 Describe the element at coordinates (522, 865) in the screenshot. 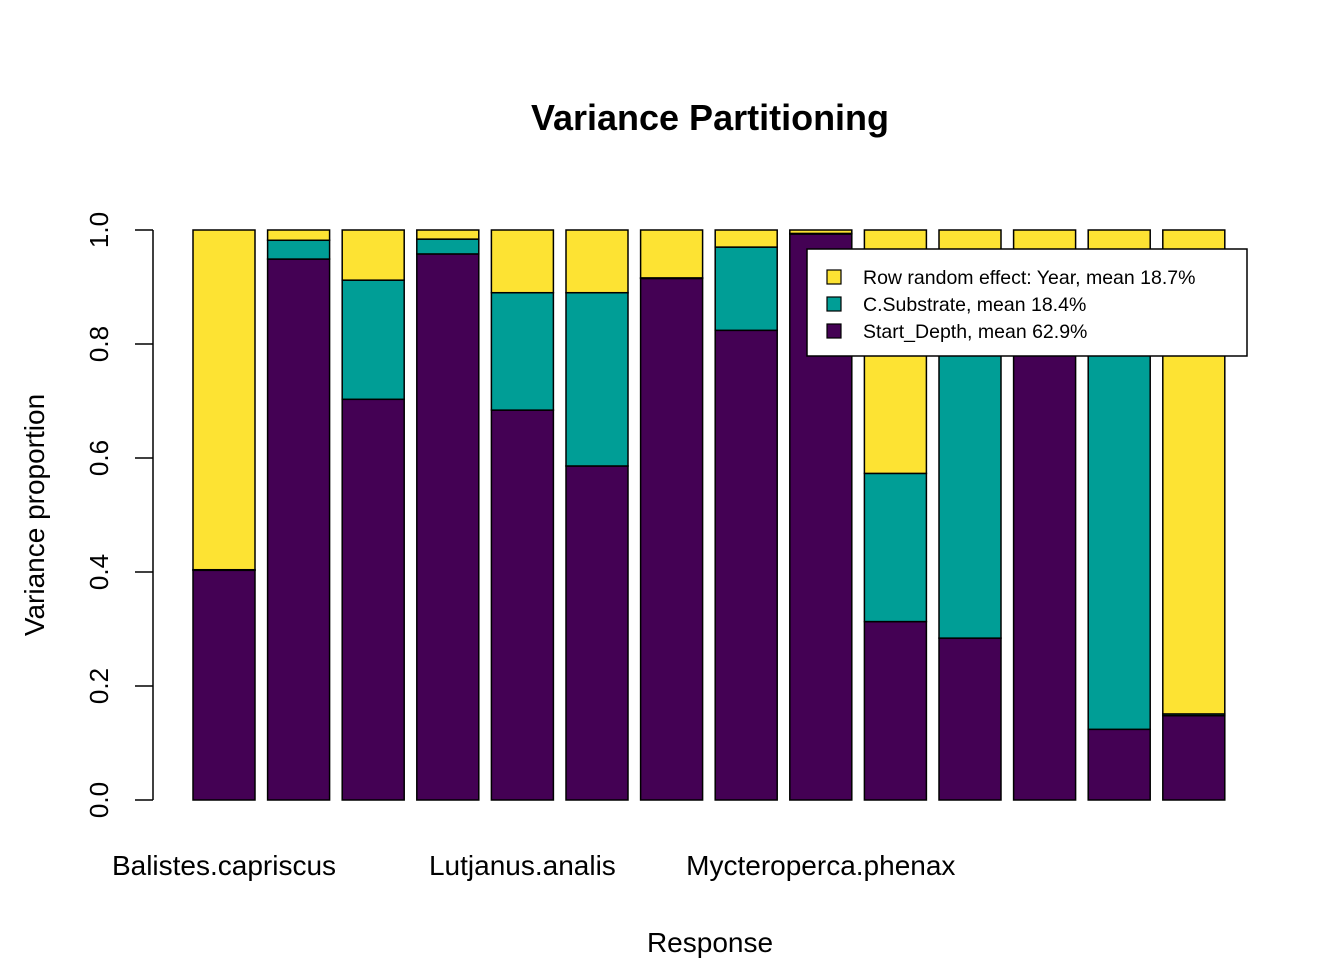

I see `category-label-5: Lutjanus.analis` at that location.